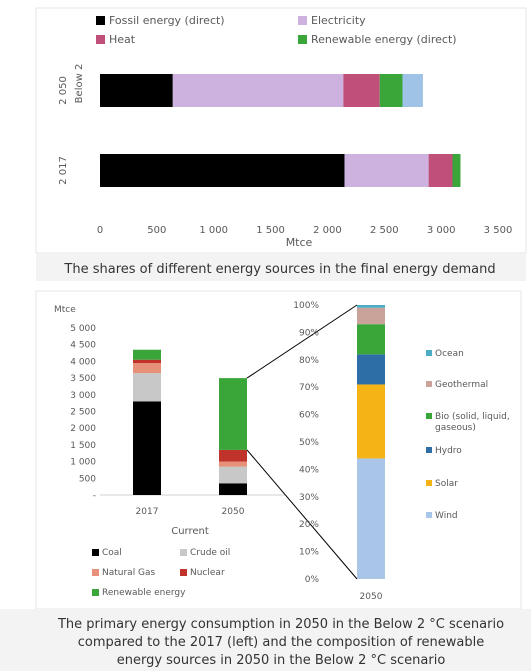  I want to click on legend-label: Heat, so click(122, 39).